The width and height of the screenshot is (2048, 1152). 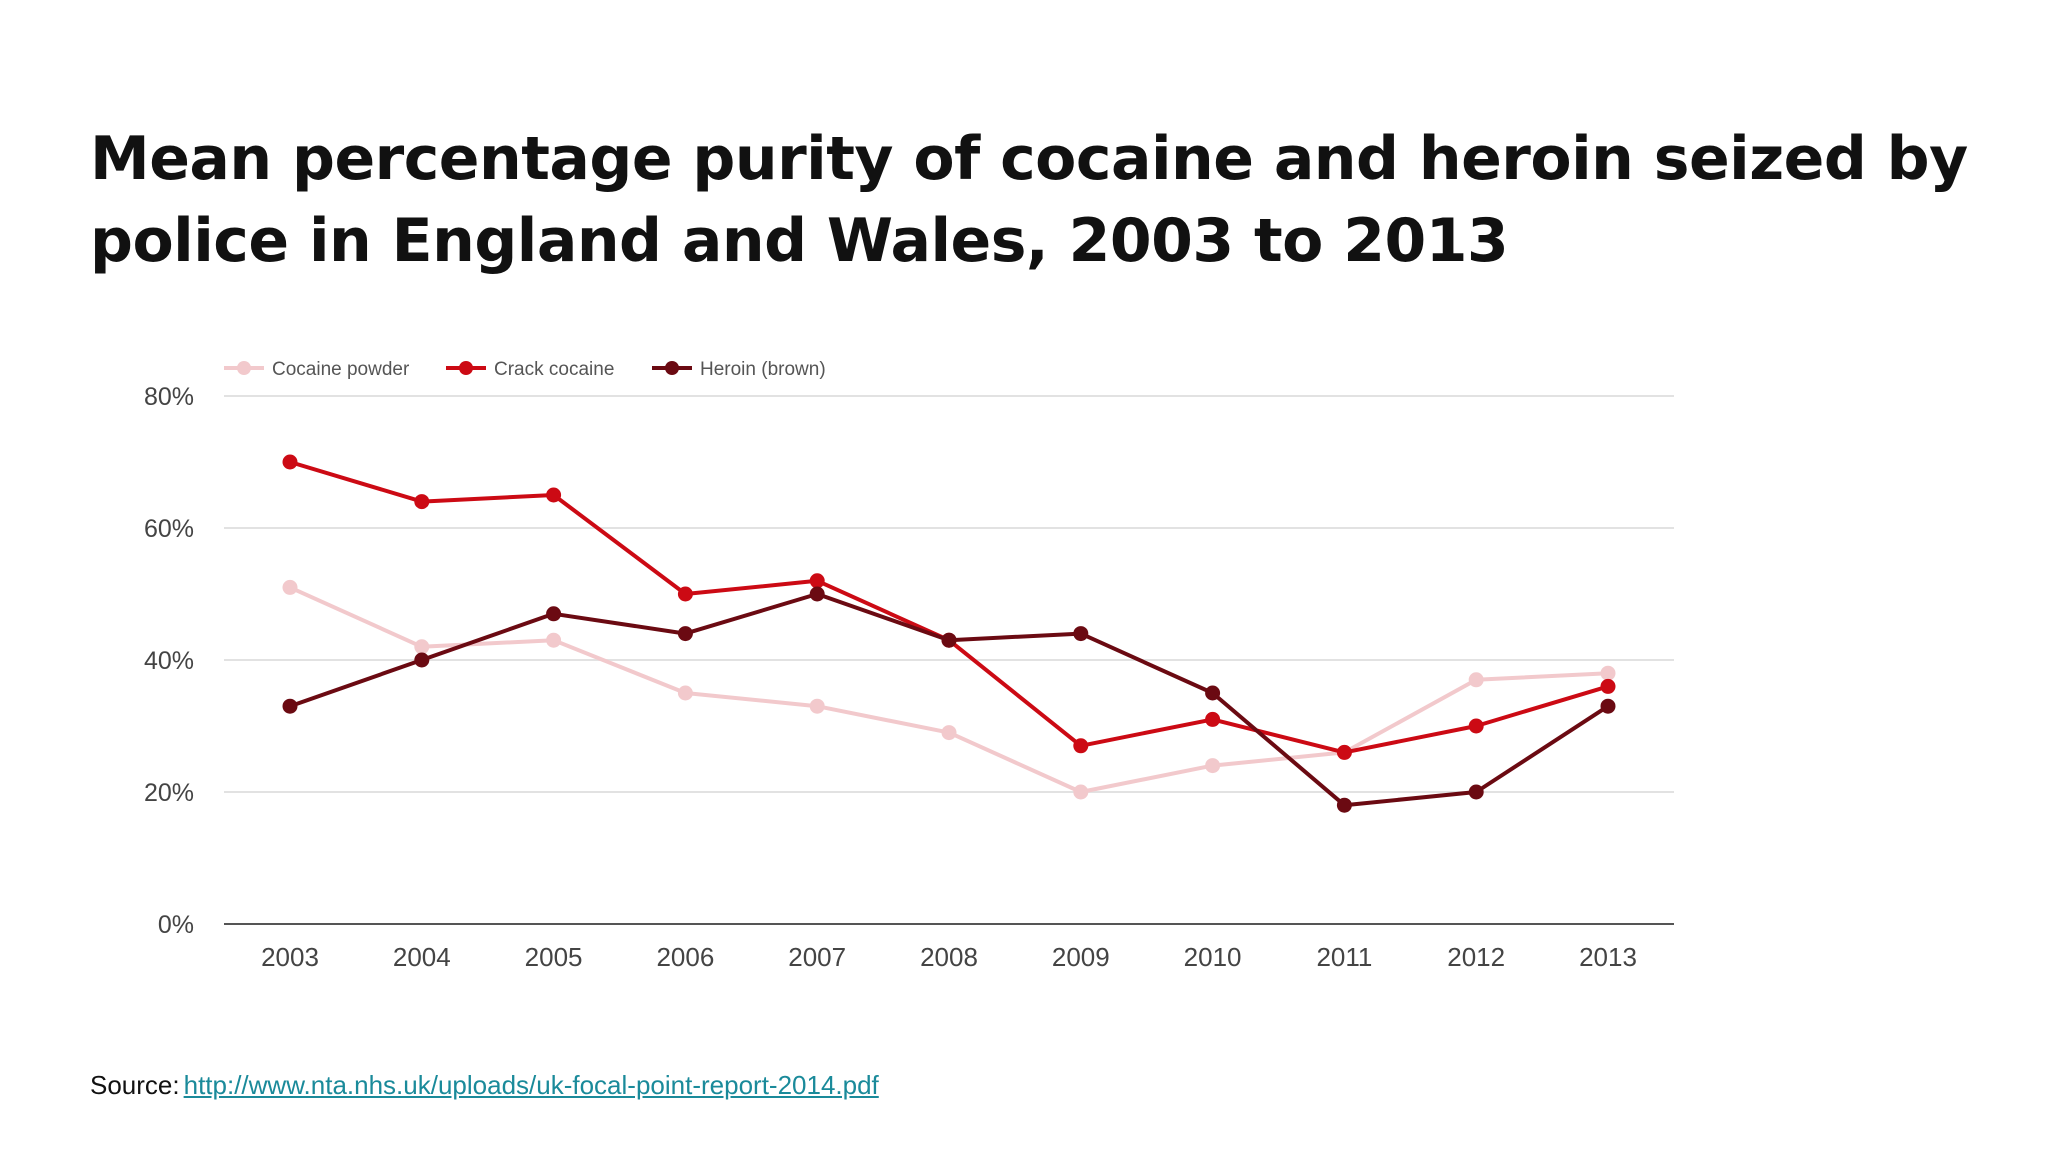 I want to click on legend-label: Crack cocaine, so click(x=554, y=369).